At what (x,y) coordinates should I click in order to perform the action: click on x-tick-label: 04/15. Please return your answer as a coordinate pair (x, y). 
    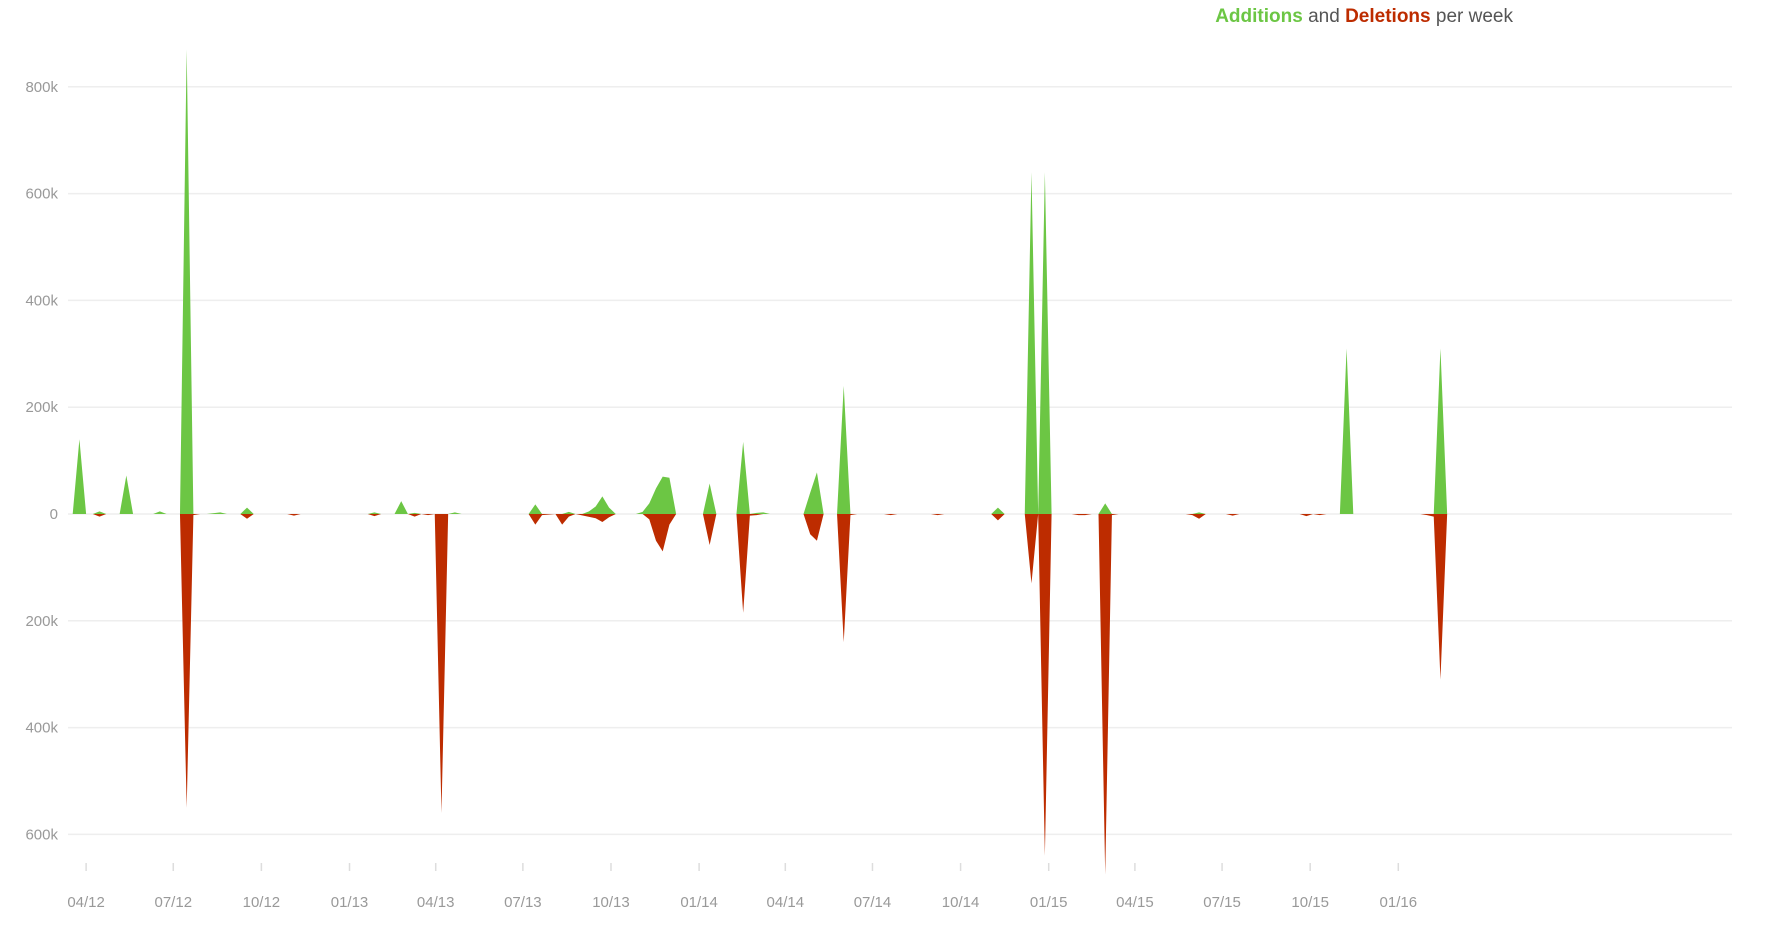
    Looking at the image, I should click on (1135, 902).